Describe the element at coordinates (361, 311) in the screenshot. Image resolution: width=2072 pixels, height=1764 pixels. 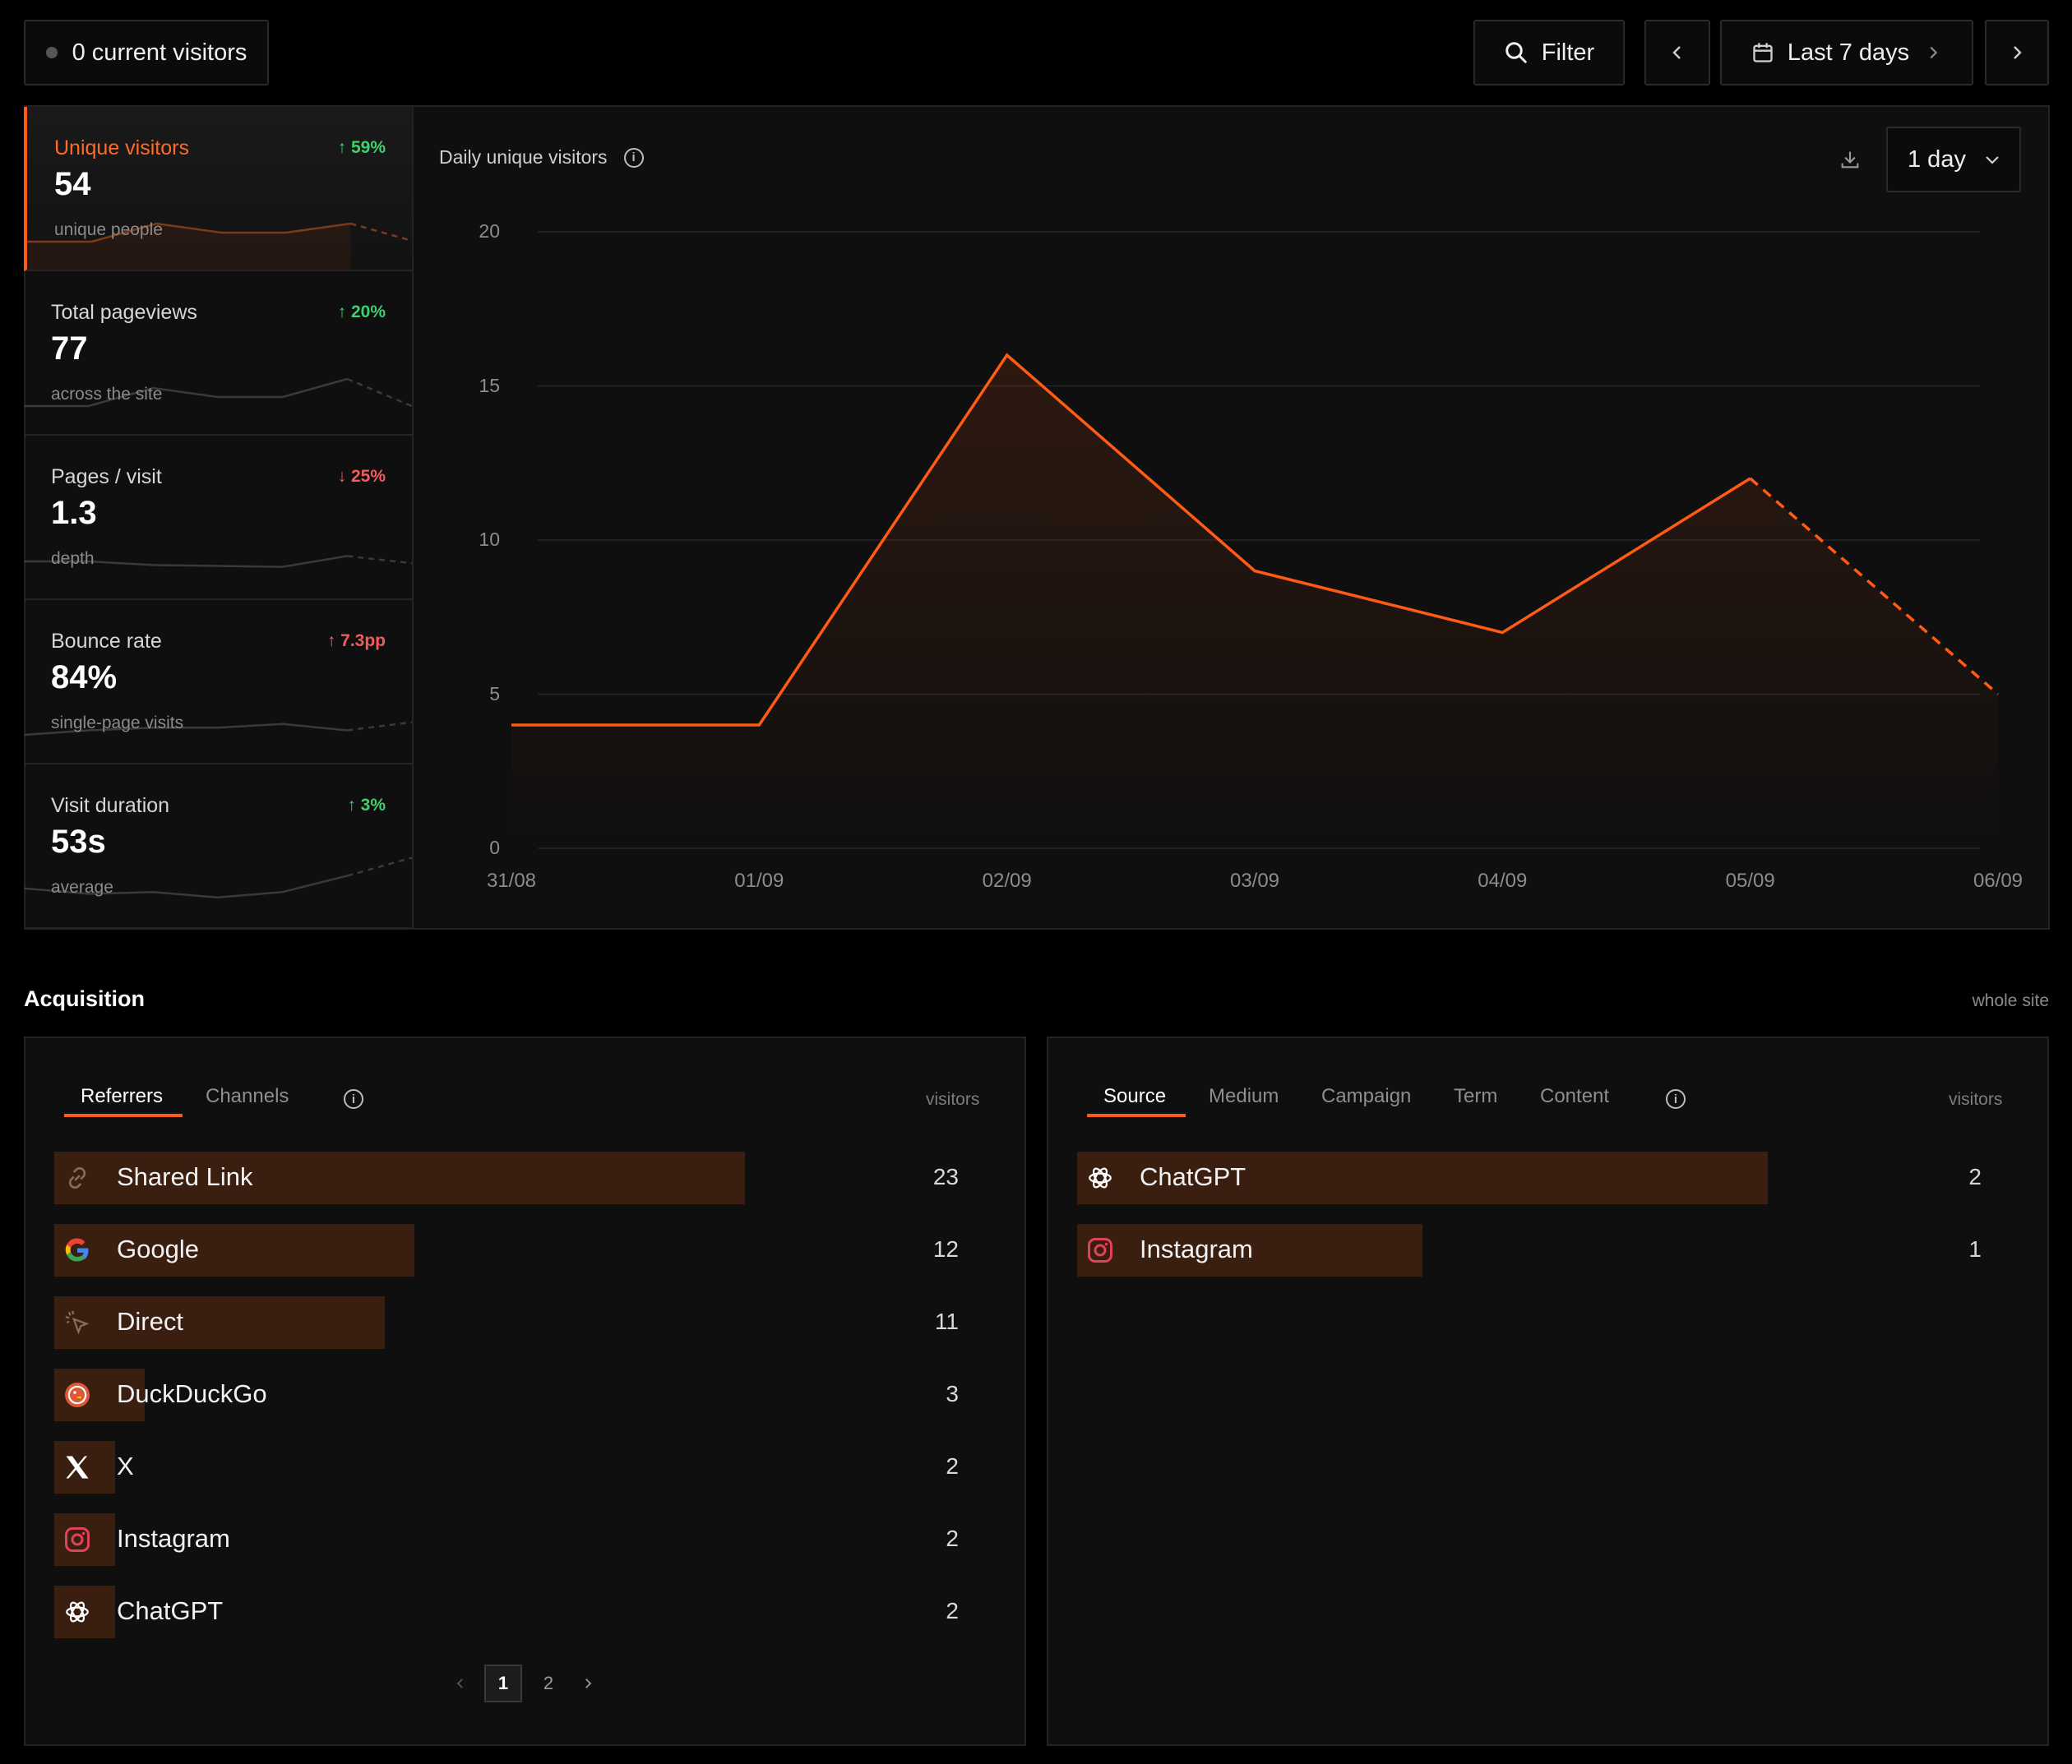
I see `kpi-delta: ↑ 20%` at that location.